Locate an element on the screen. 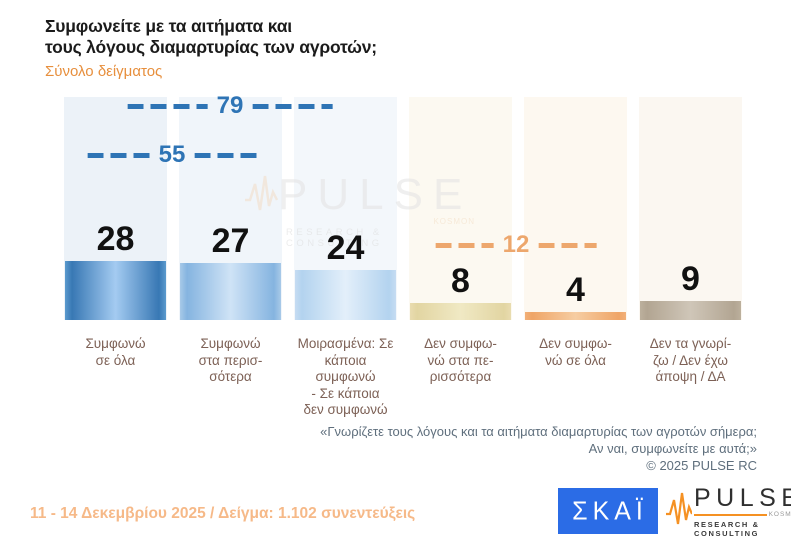 This screenshot has width=791, height=540. sum-value: 55 is located at coordinates (172, 154).